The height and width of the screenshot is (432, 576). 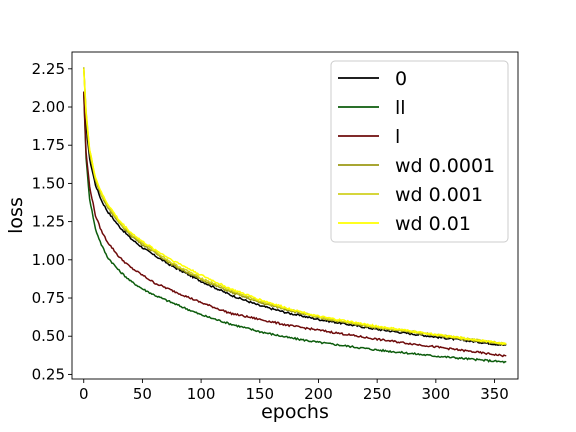 What do you see at coordinates (48, 298) in the screenshot?
I see `y-tick-label: 0.75` at bounding box center [48, 298].